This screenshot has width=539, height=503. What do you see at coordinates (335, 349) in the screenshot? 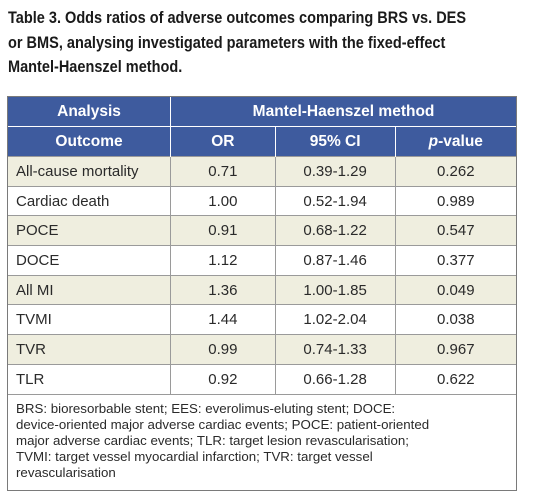
I see `cell-ci: 0.74-1.33` at bounding box center [335, 349].